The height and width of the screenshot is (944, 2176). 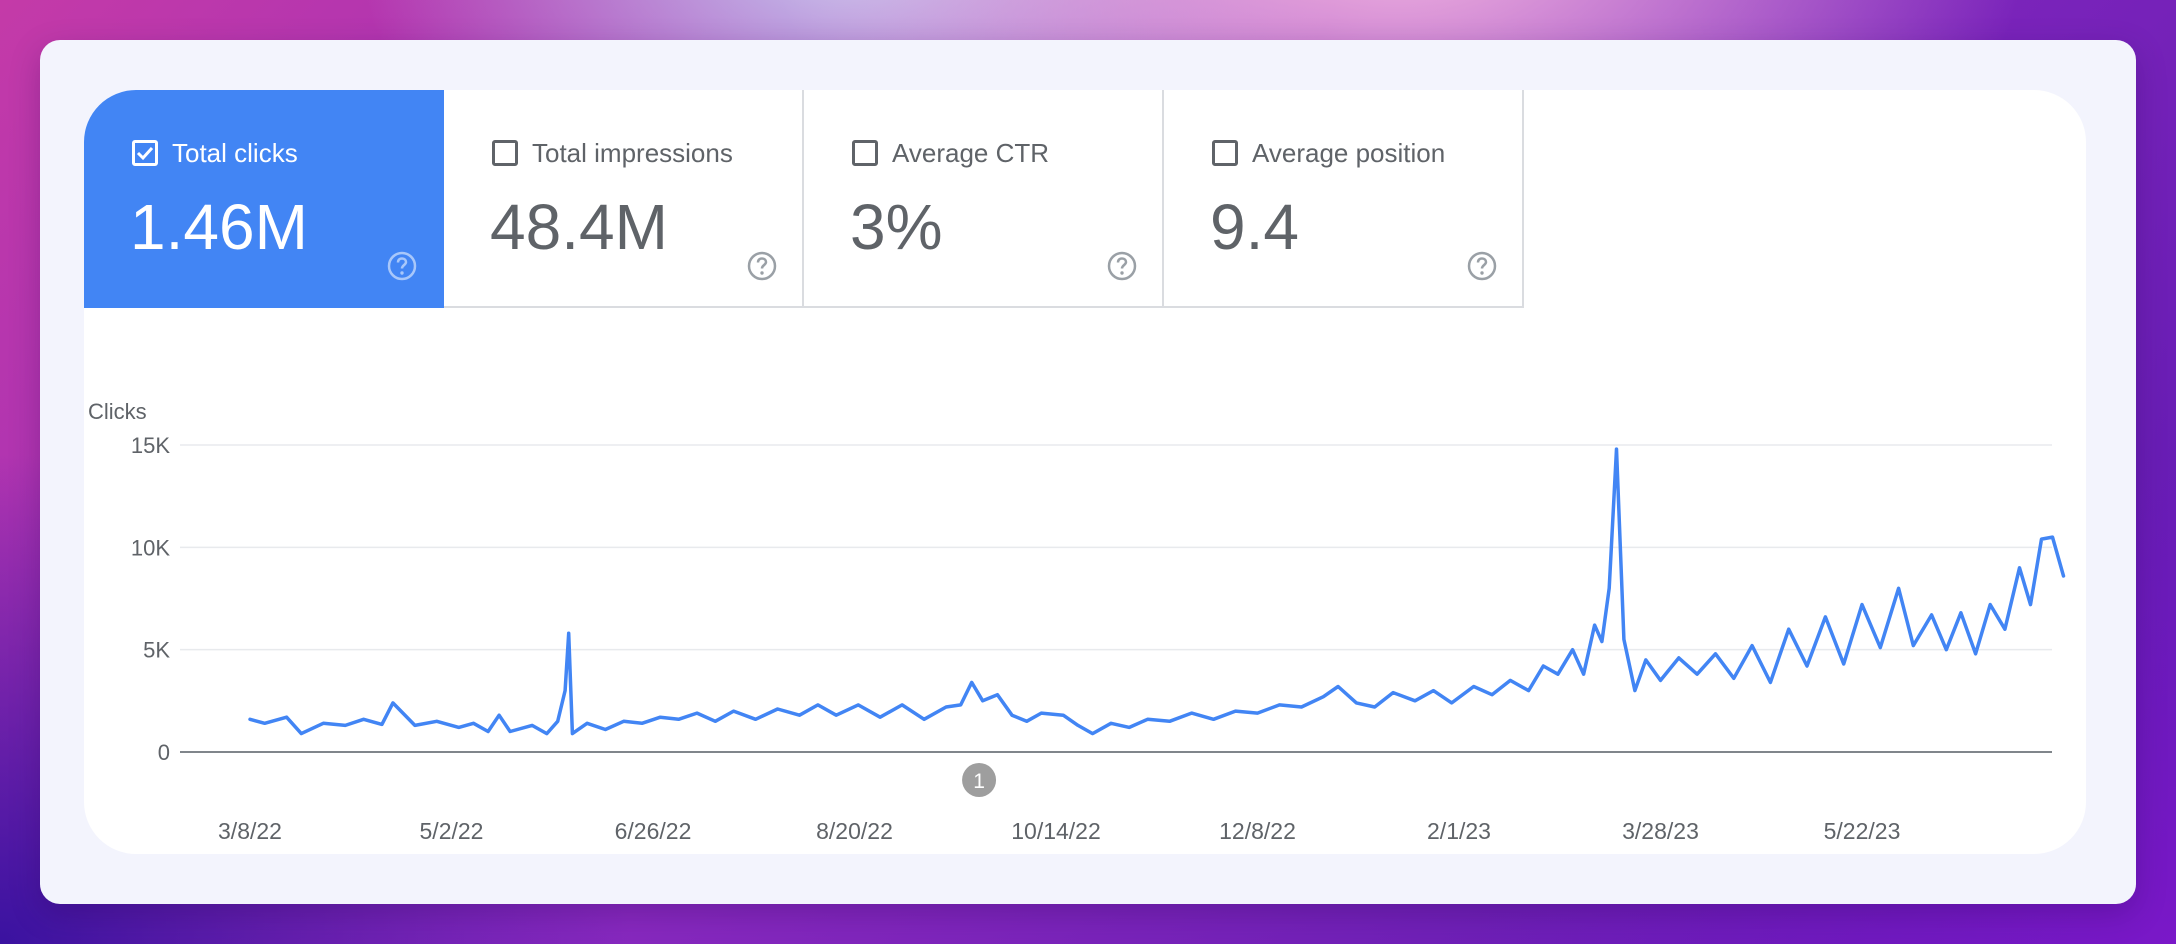 I want to click on metric-label-row: Average CTR, so click(x=950, y=153).